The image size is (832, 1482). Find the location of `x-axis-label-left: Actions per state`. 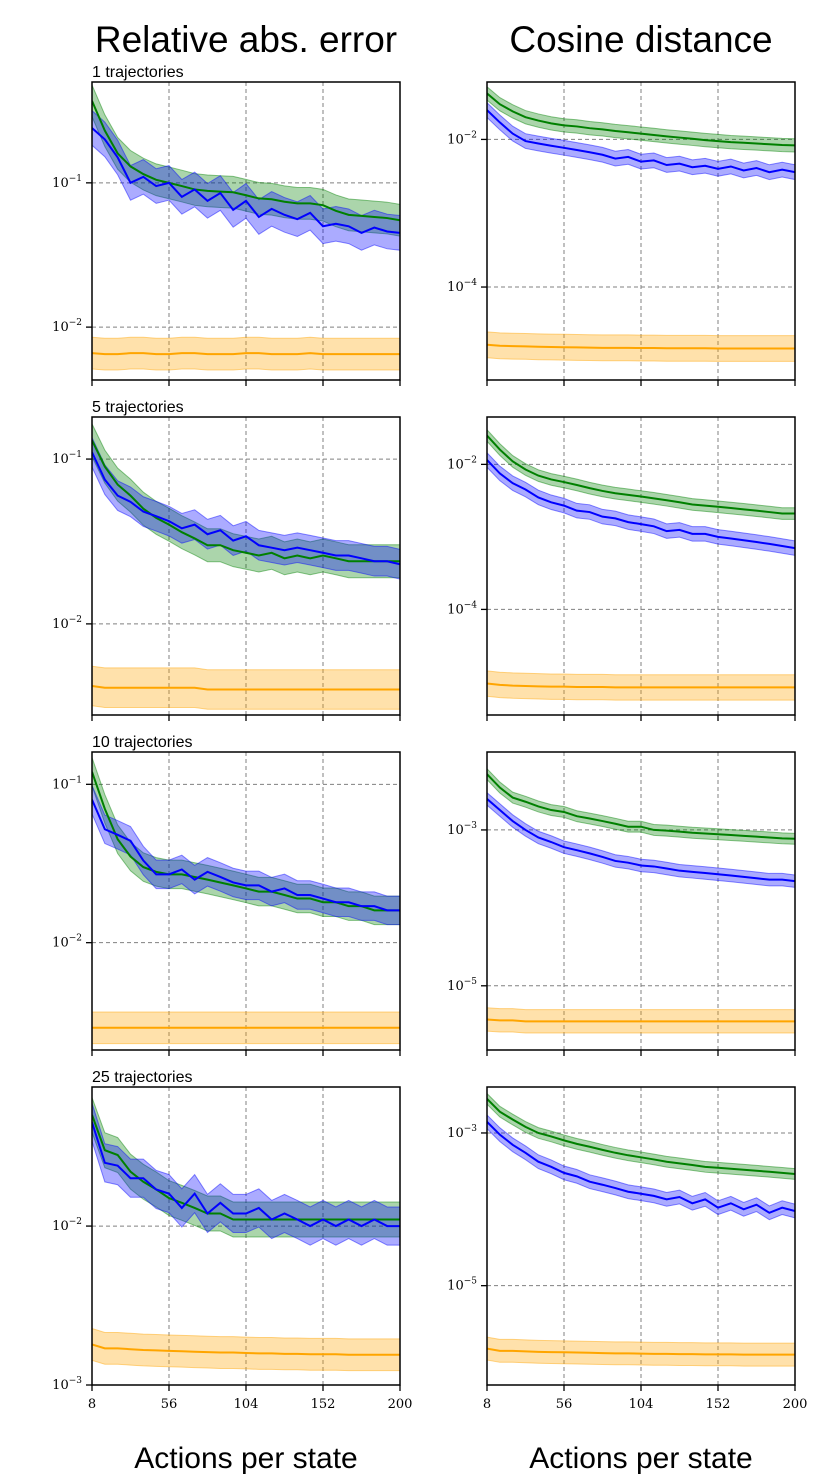

x-axis-label-left: Actions per state is located at coordinates (245, 1458).